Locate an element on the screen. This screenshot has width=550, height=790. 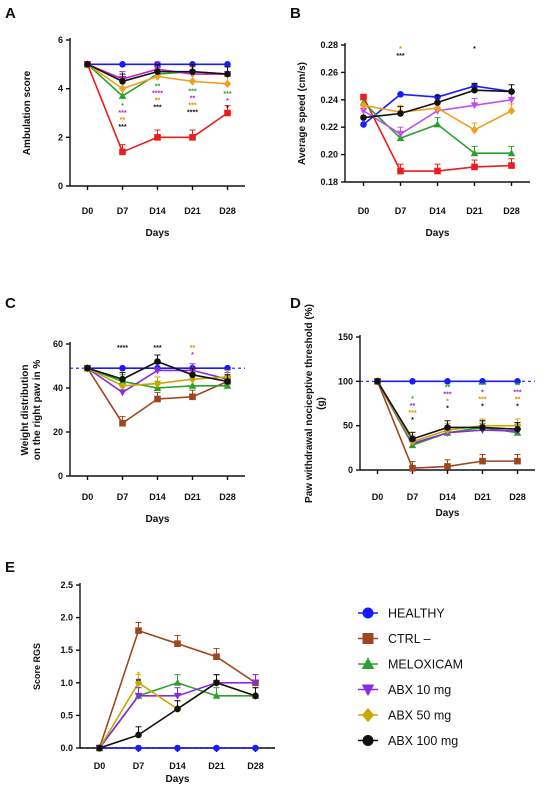
y-tick-label: 0.28 is located at coordinates (329, 45).